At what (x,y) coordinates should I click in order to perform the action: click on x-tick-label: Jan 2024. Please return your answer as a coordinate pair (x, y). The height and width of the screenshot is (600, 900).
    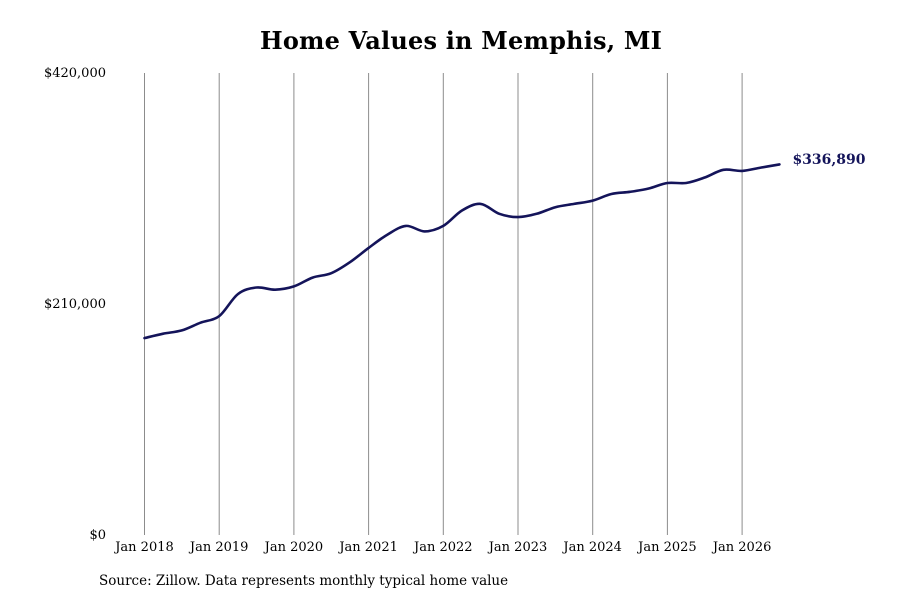
    Looking at the image, I should click on (591, 547).